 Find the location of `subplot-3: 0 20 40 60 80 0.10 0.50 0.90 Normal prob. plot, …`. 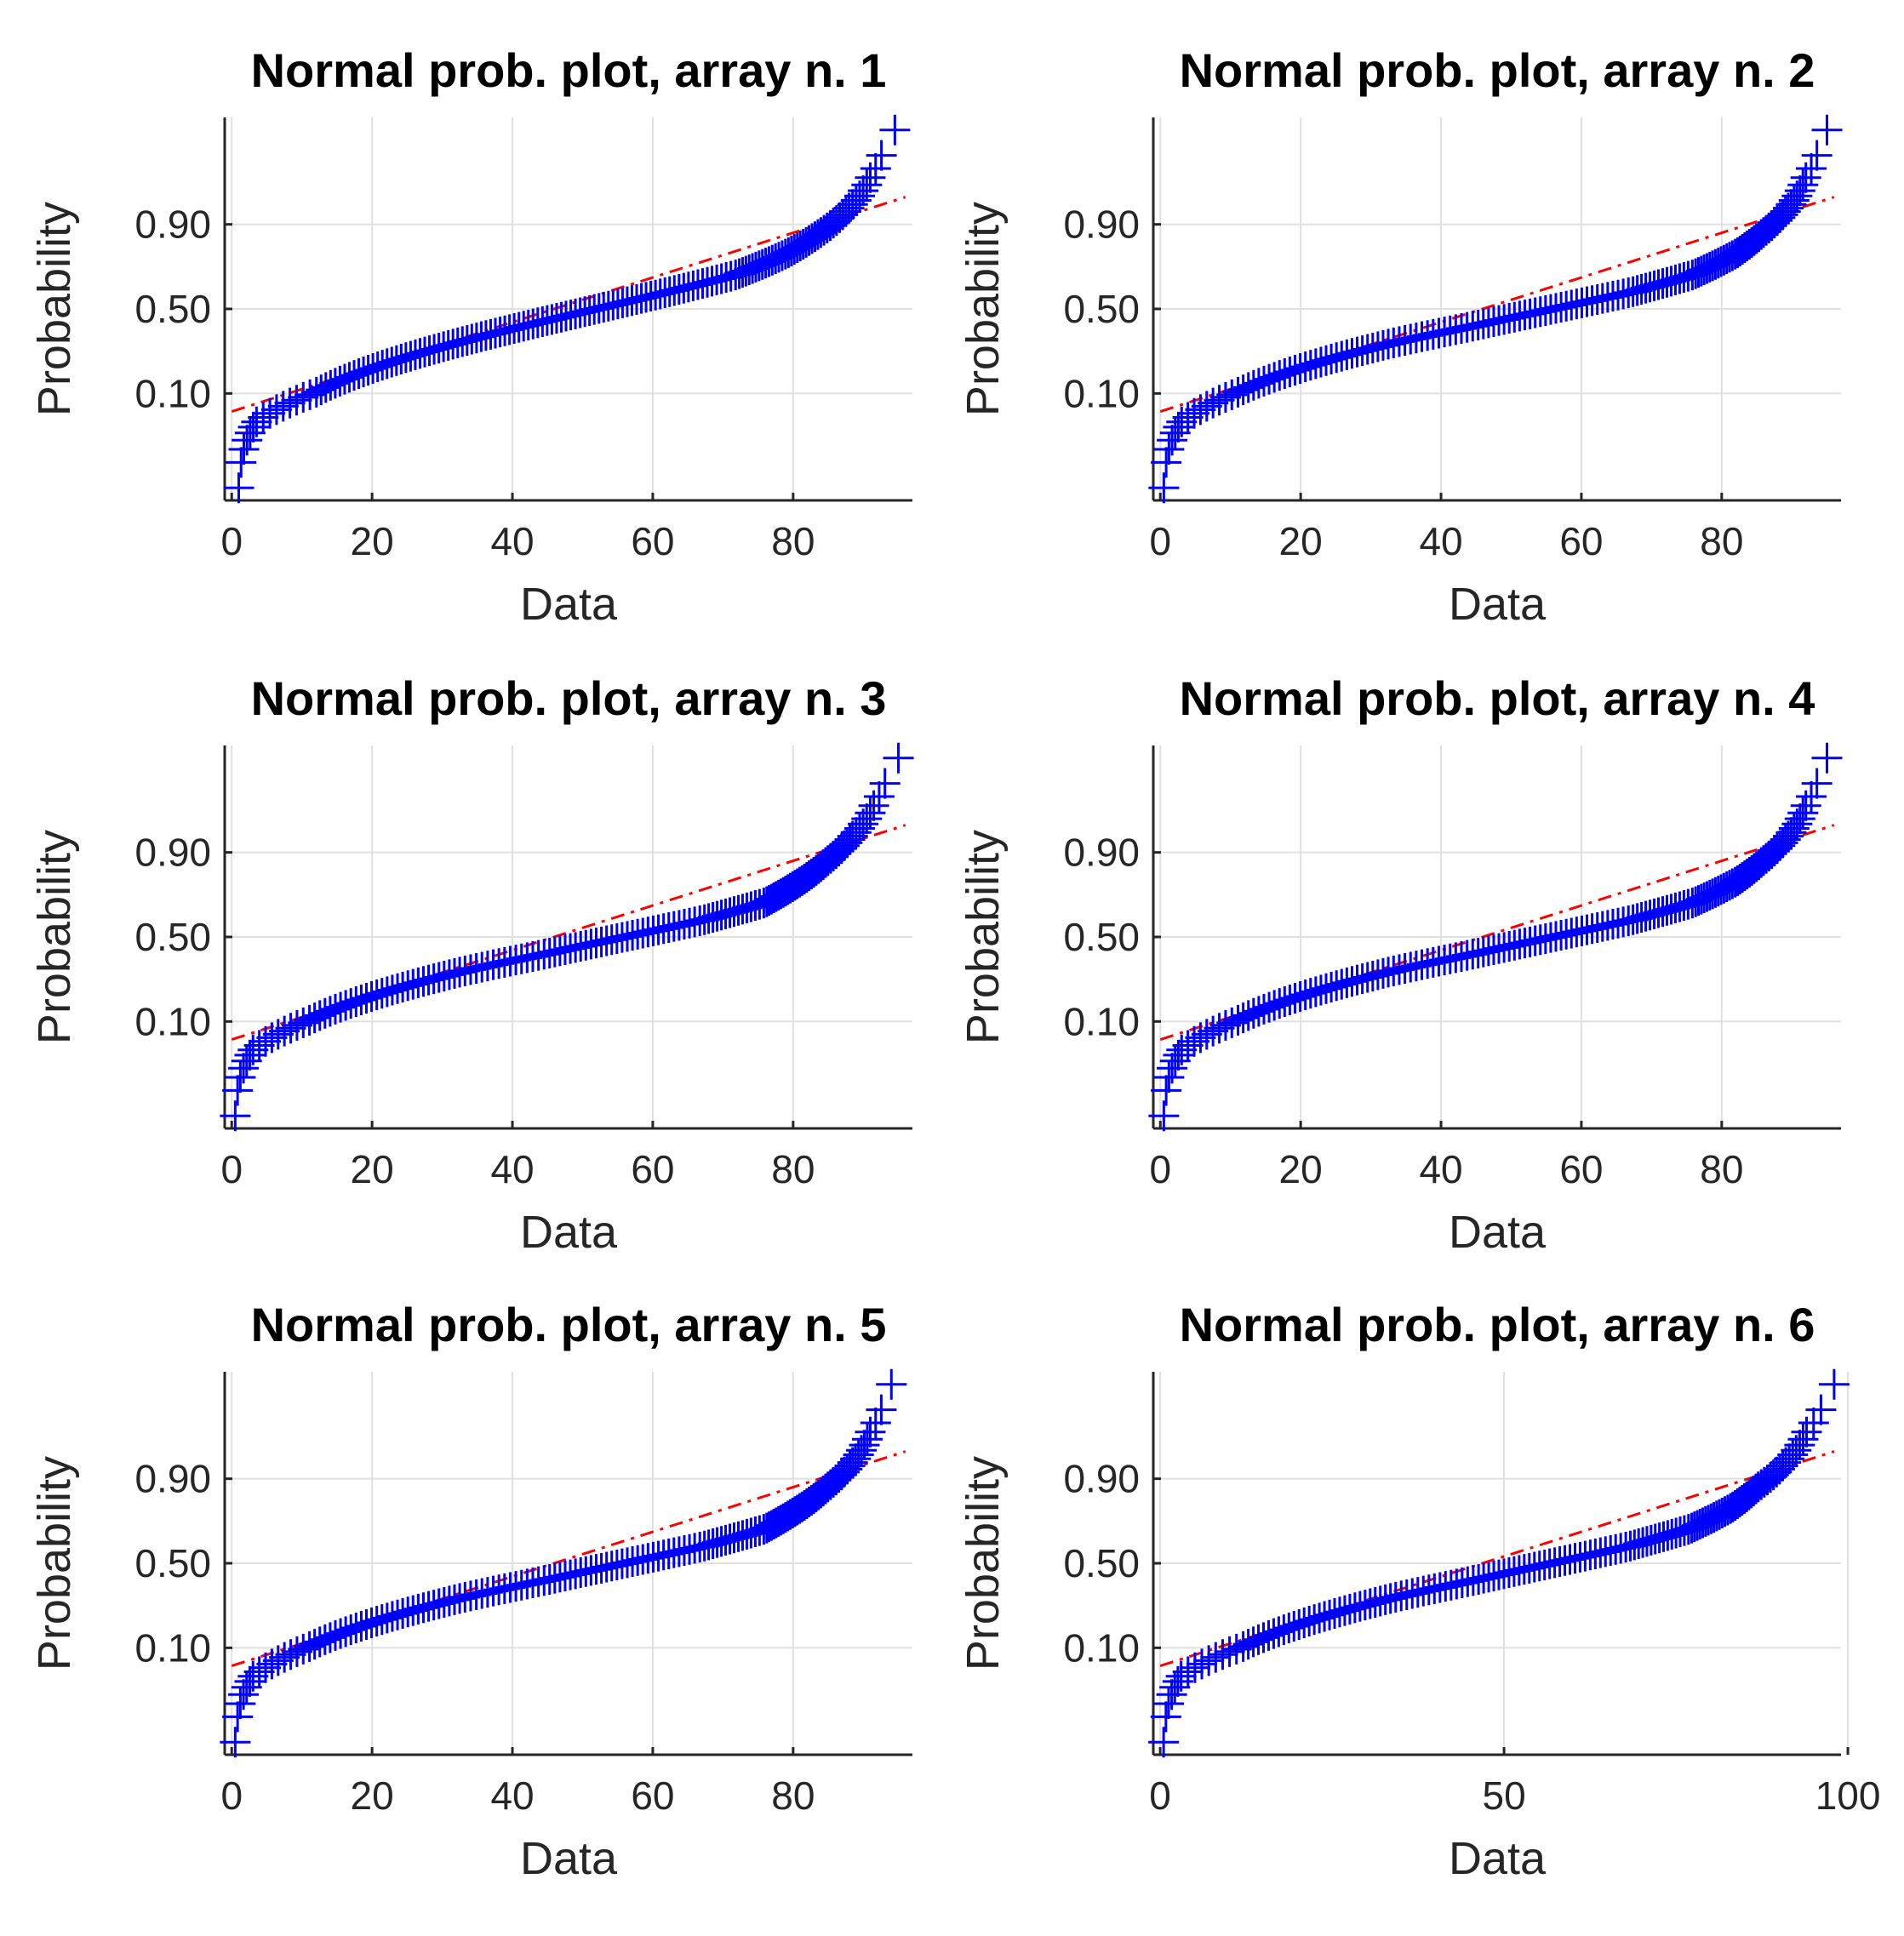

subplot-3: 0 20 40 60 80 0.10 0.50 0.90 Normal prob. plot, … is located at coordinates (471, 964).